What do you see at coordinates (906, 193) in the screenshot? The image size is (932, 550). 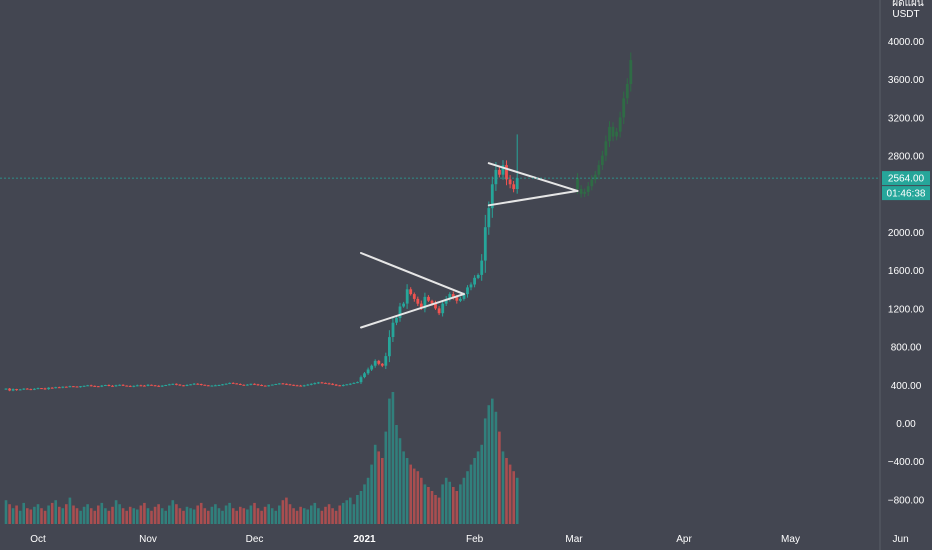 I see `countdown-tag-bg` at bounding box center [906, 193].